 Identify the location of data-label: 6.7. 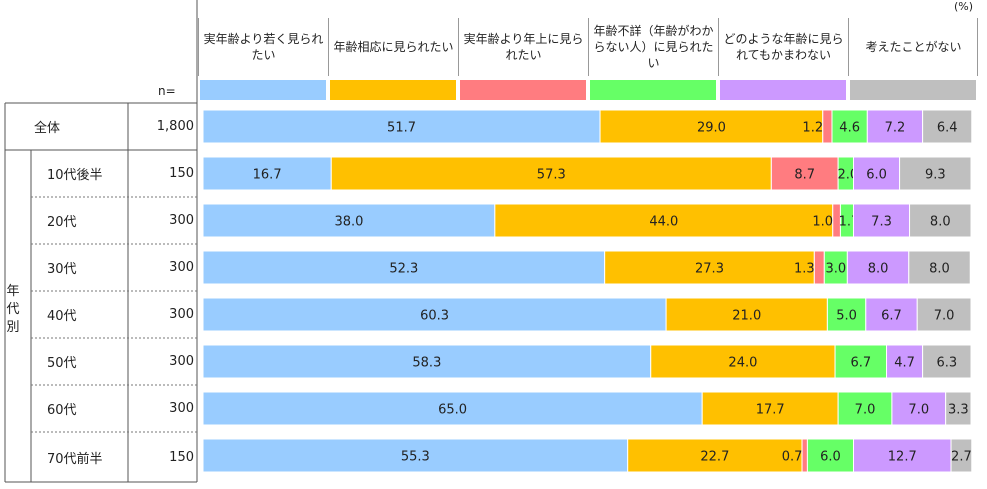
(891, 316).